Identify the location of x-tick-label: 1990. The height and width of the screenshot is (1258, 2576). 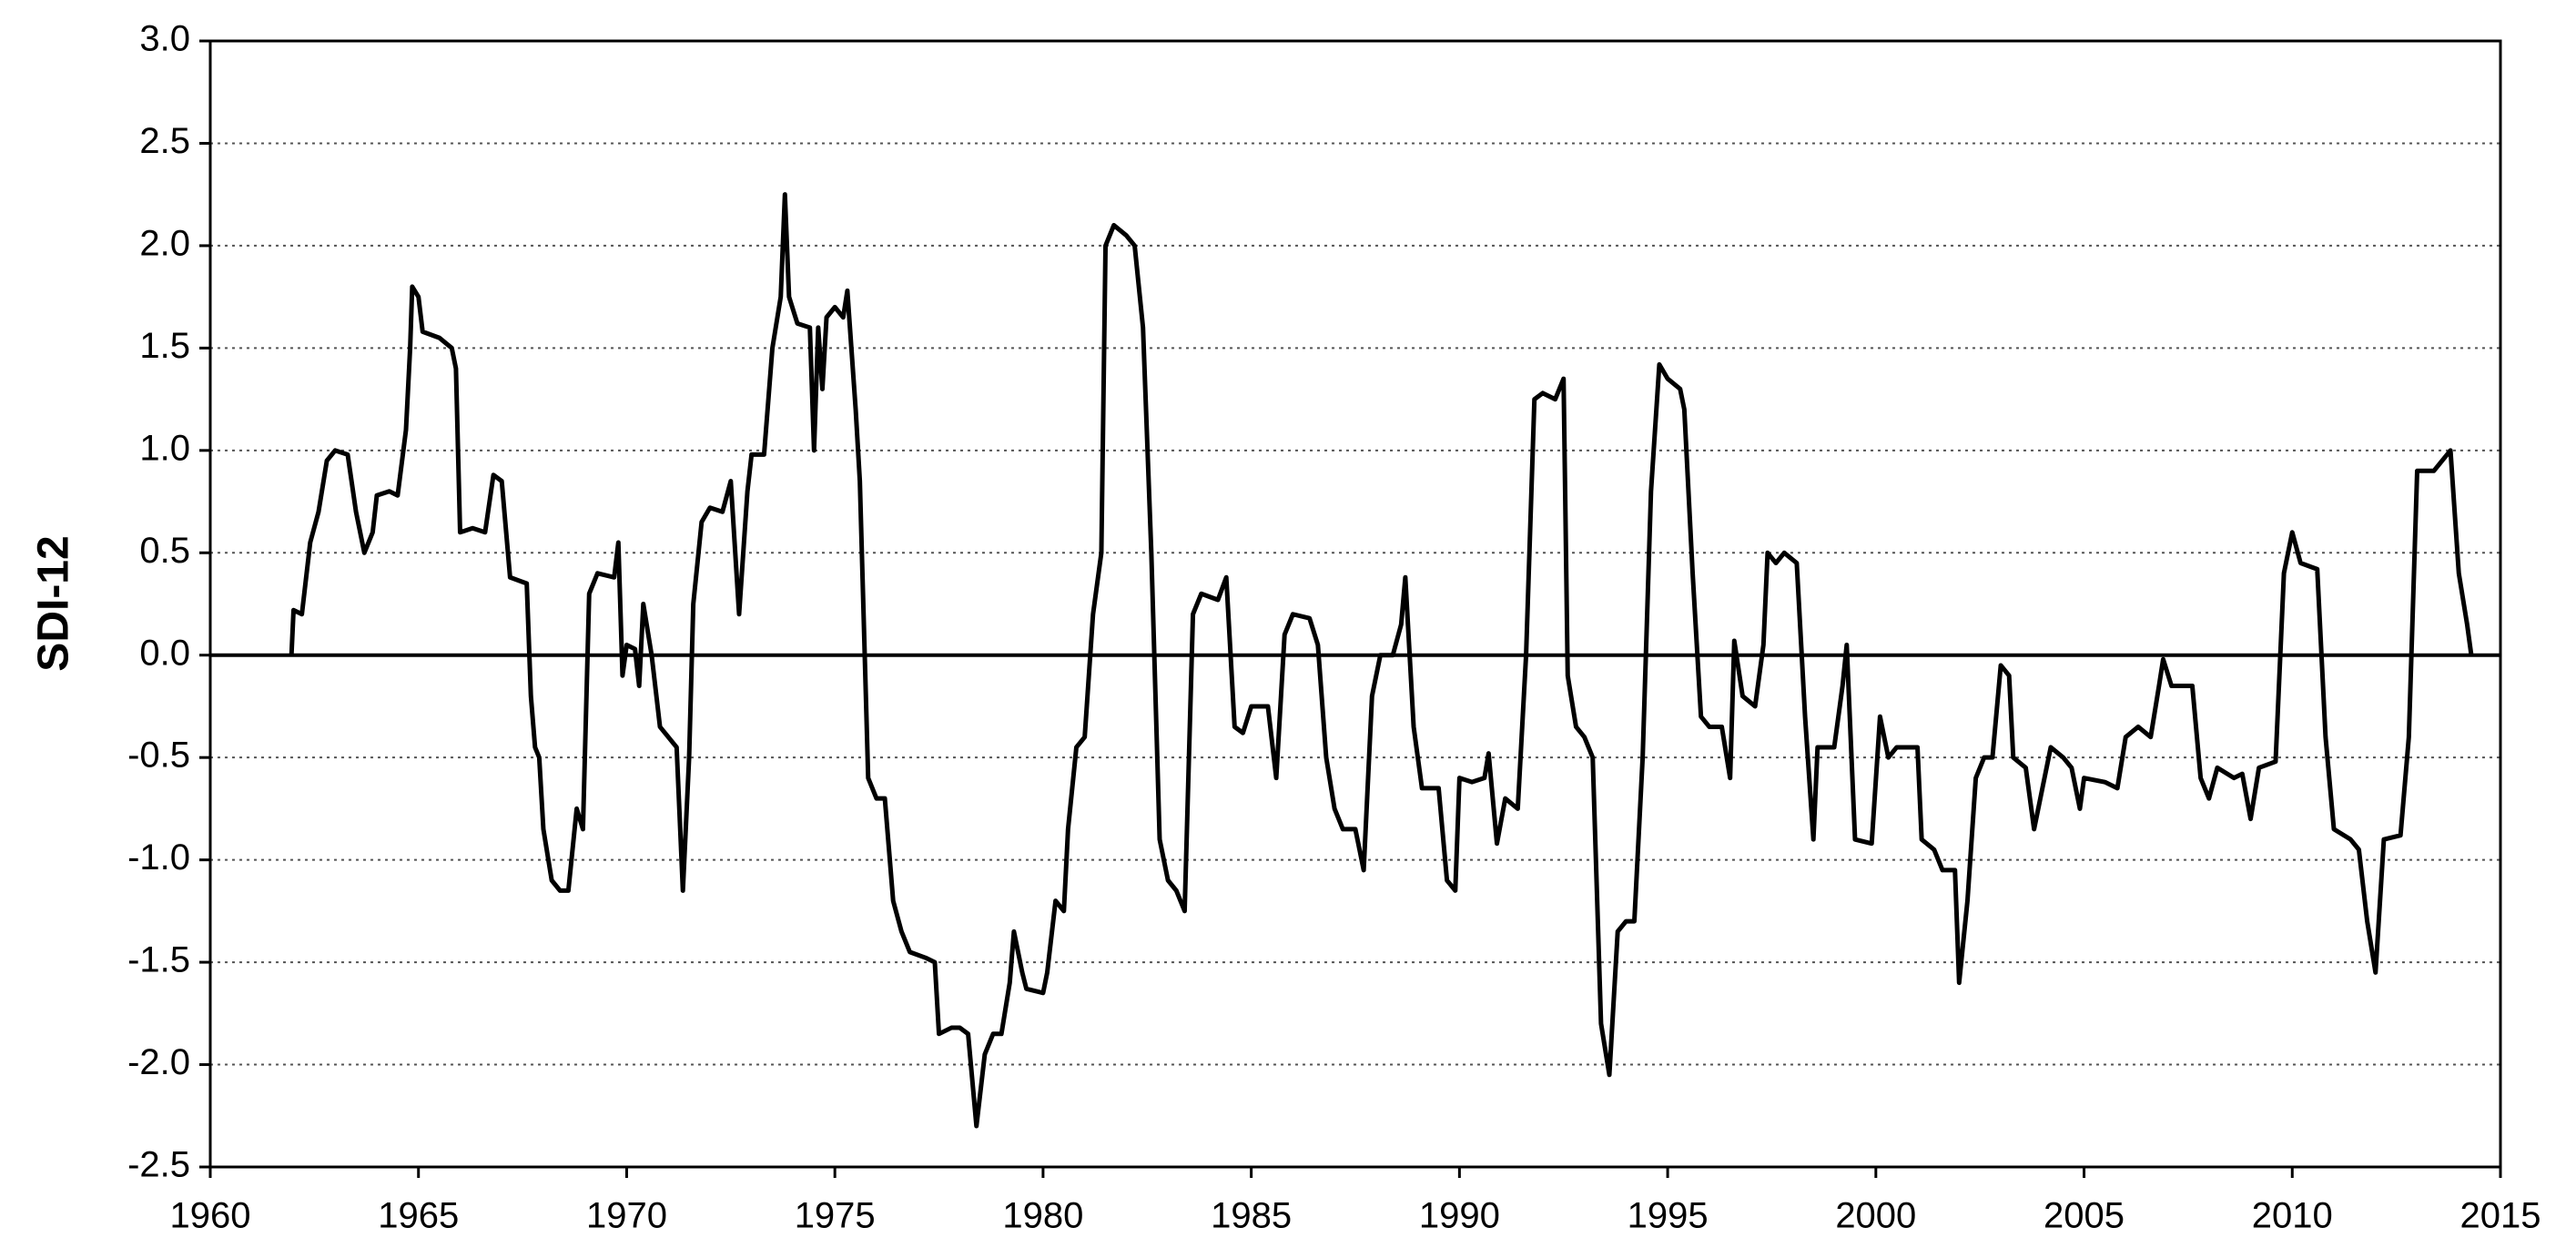
(1459, 1216).